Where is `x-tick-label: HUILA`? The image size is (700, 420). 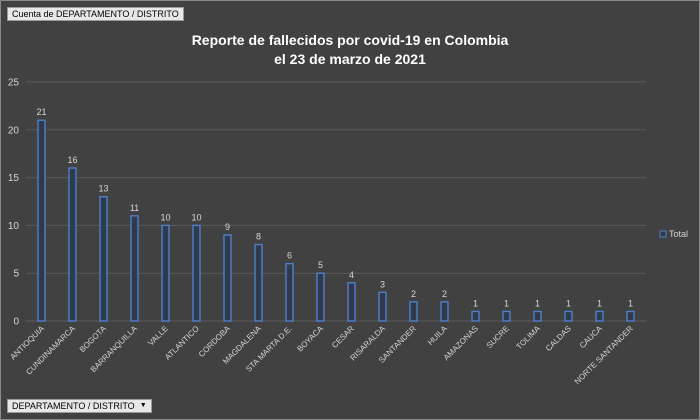
x-tick-label: HUILA is located at coordinates (437, 335).